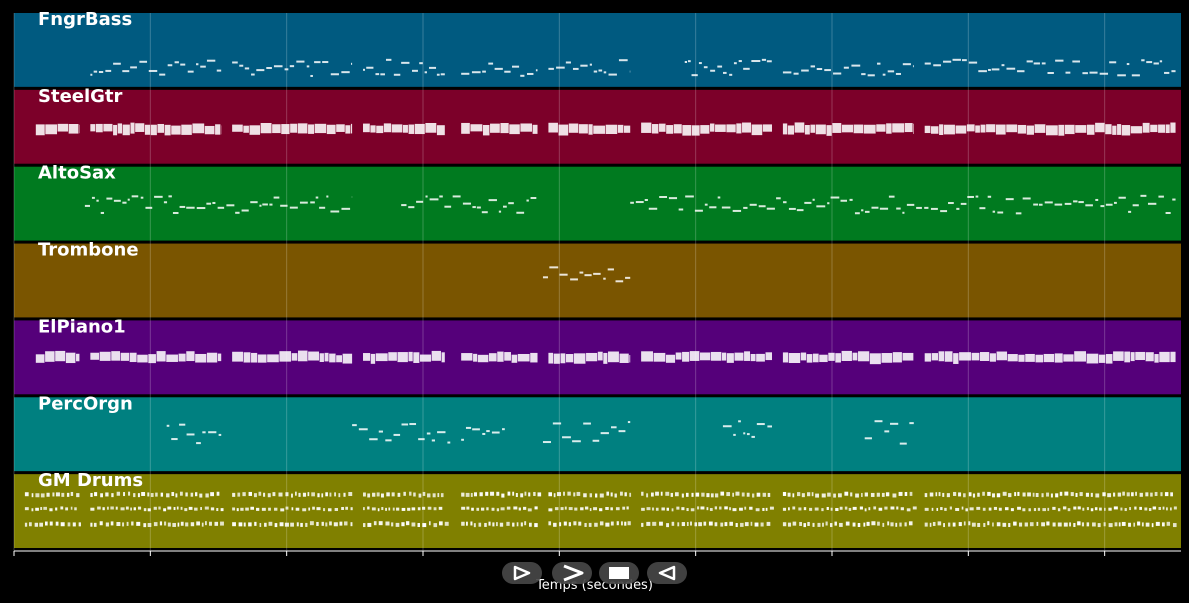 Image resolution: width=1189 pixels, height=603 pixels. What do you see at coordinates (597, 511) in the screenshot?
I see `track-band` at bounding box center [597, 511].